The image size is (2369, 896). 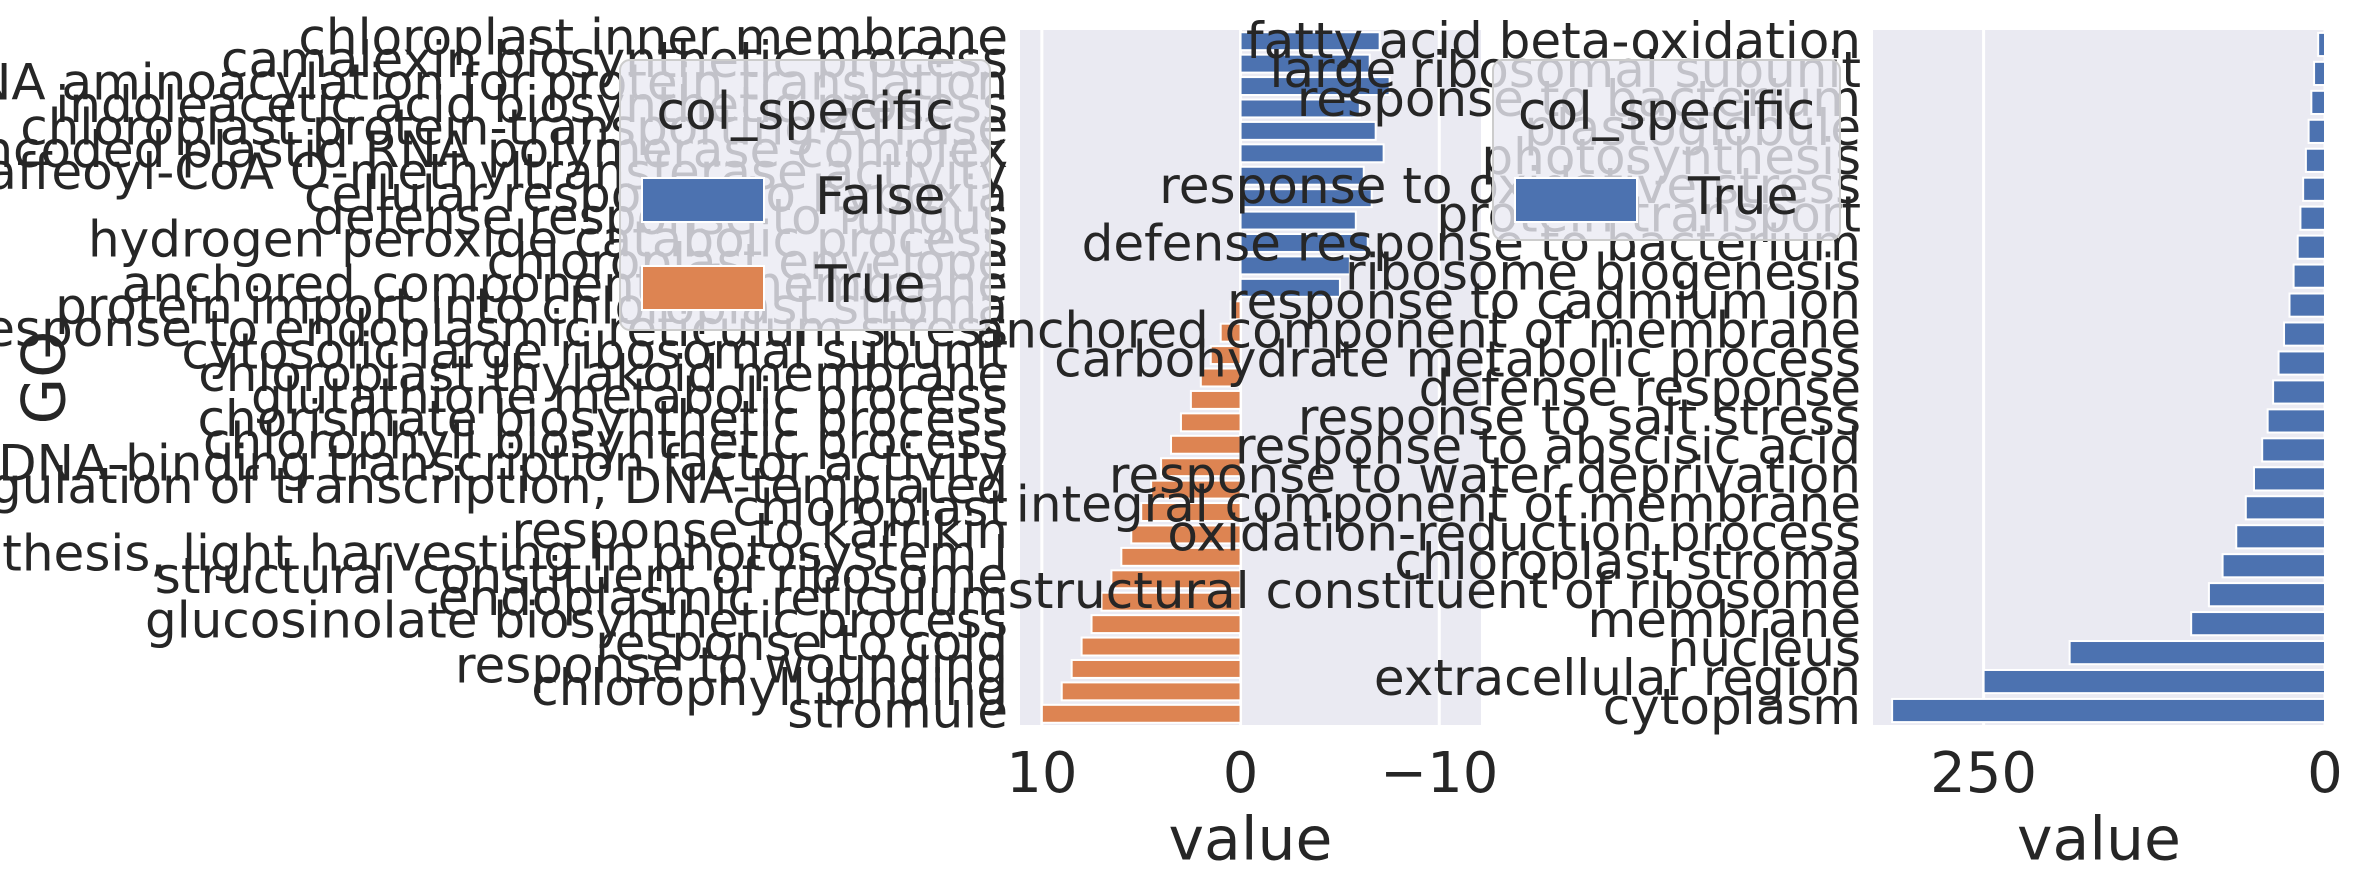 I want to click on y-tick-label: anchored component of membrane, so click(x=1418, y=331).